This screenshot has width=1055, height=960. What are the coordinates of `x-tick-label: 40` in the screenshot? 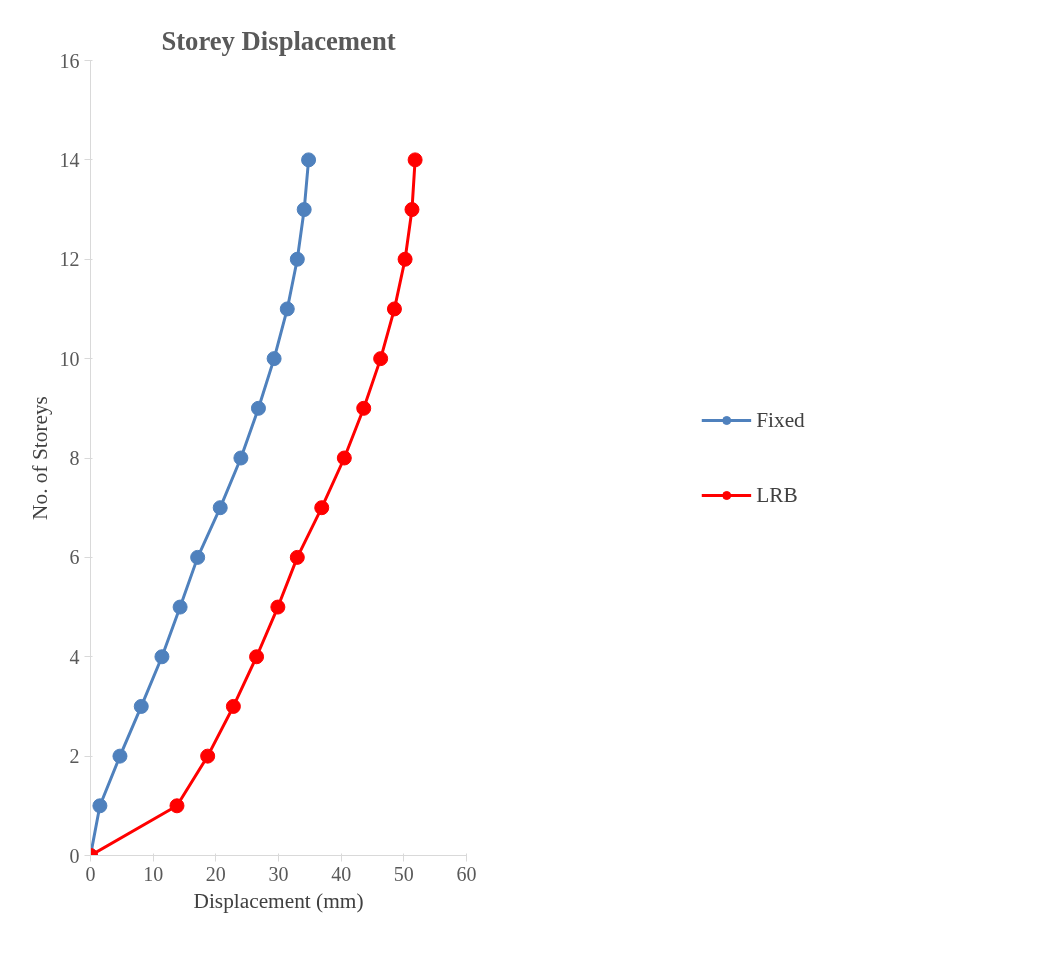 It's located at (341, 873).